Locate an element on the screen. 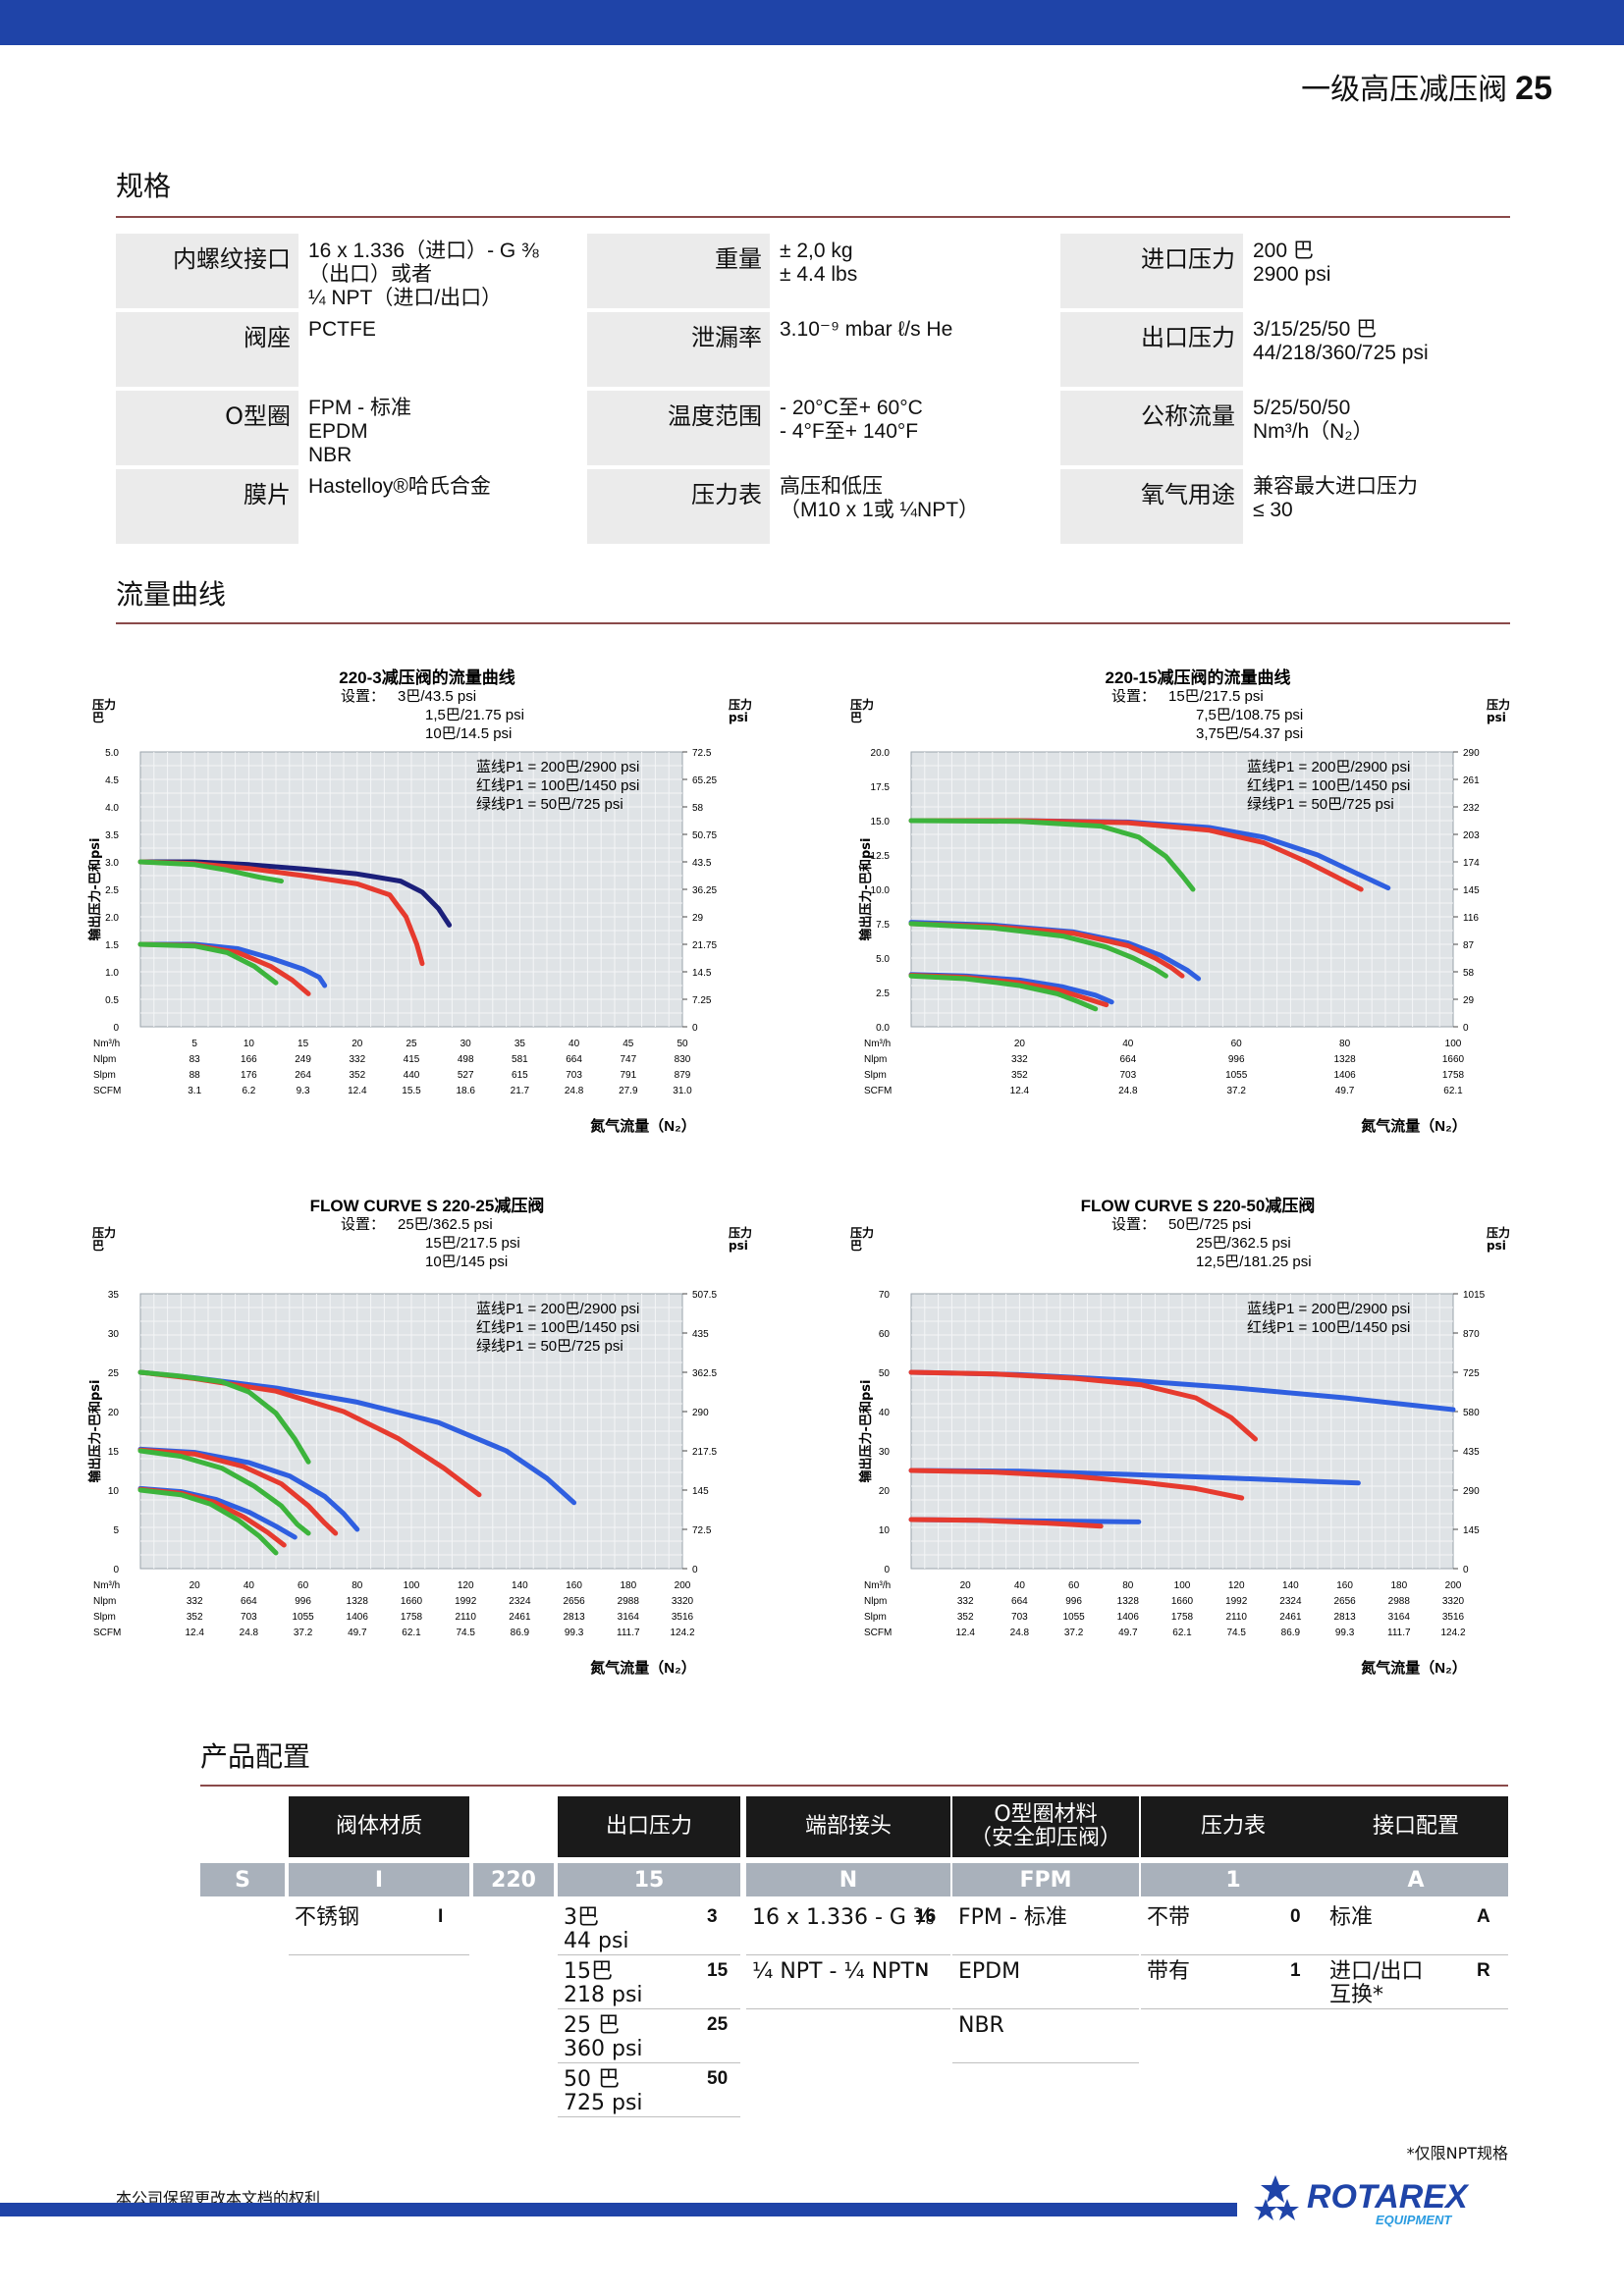 The height and width of the screenshot is (2296, 1624). y-tick-label: 10.0 is located at coordinates (881, 890).